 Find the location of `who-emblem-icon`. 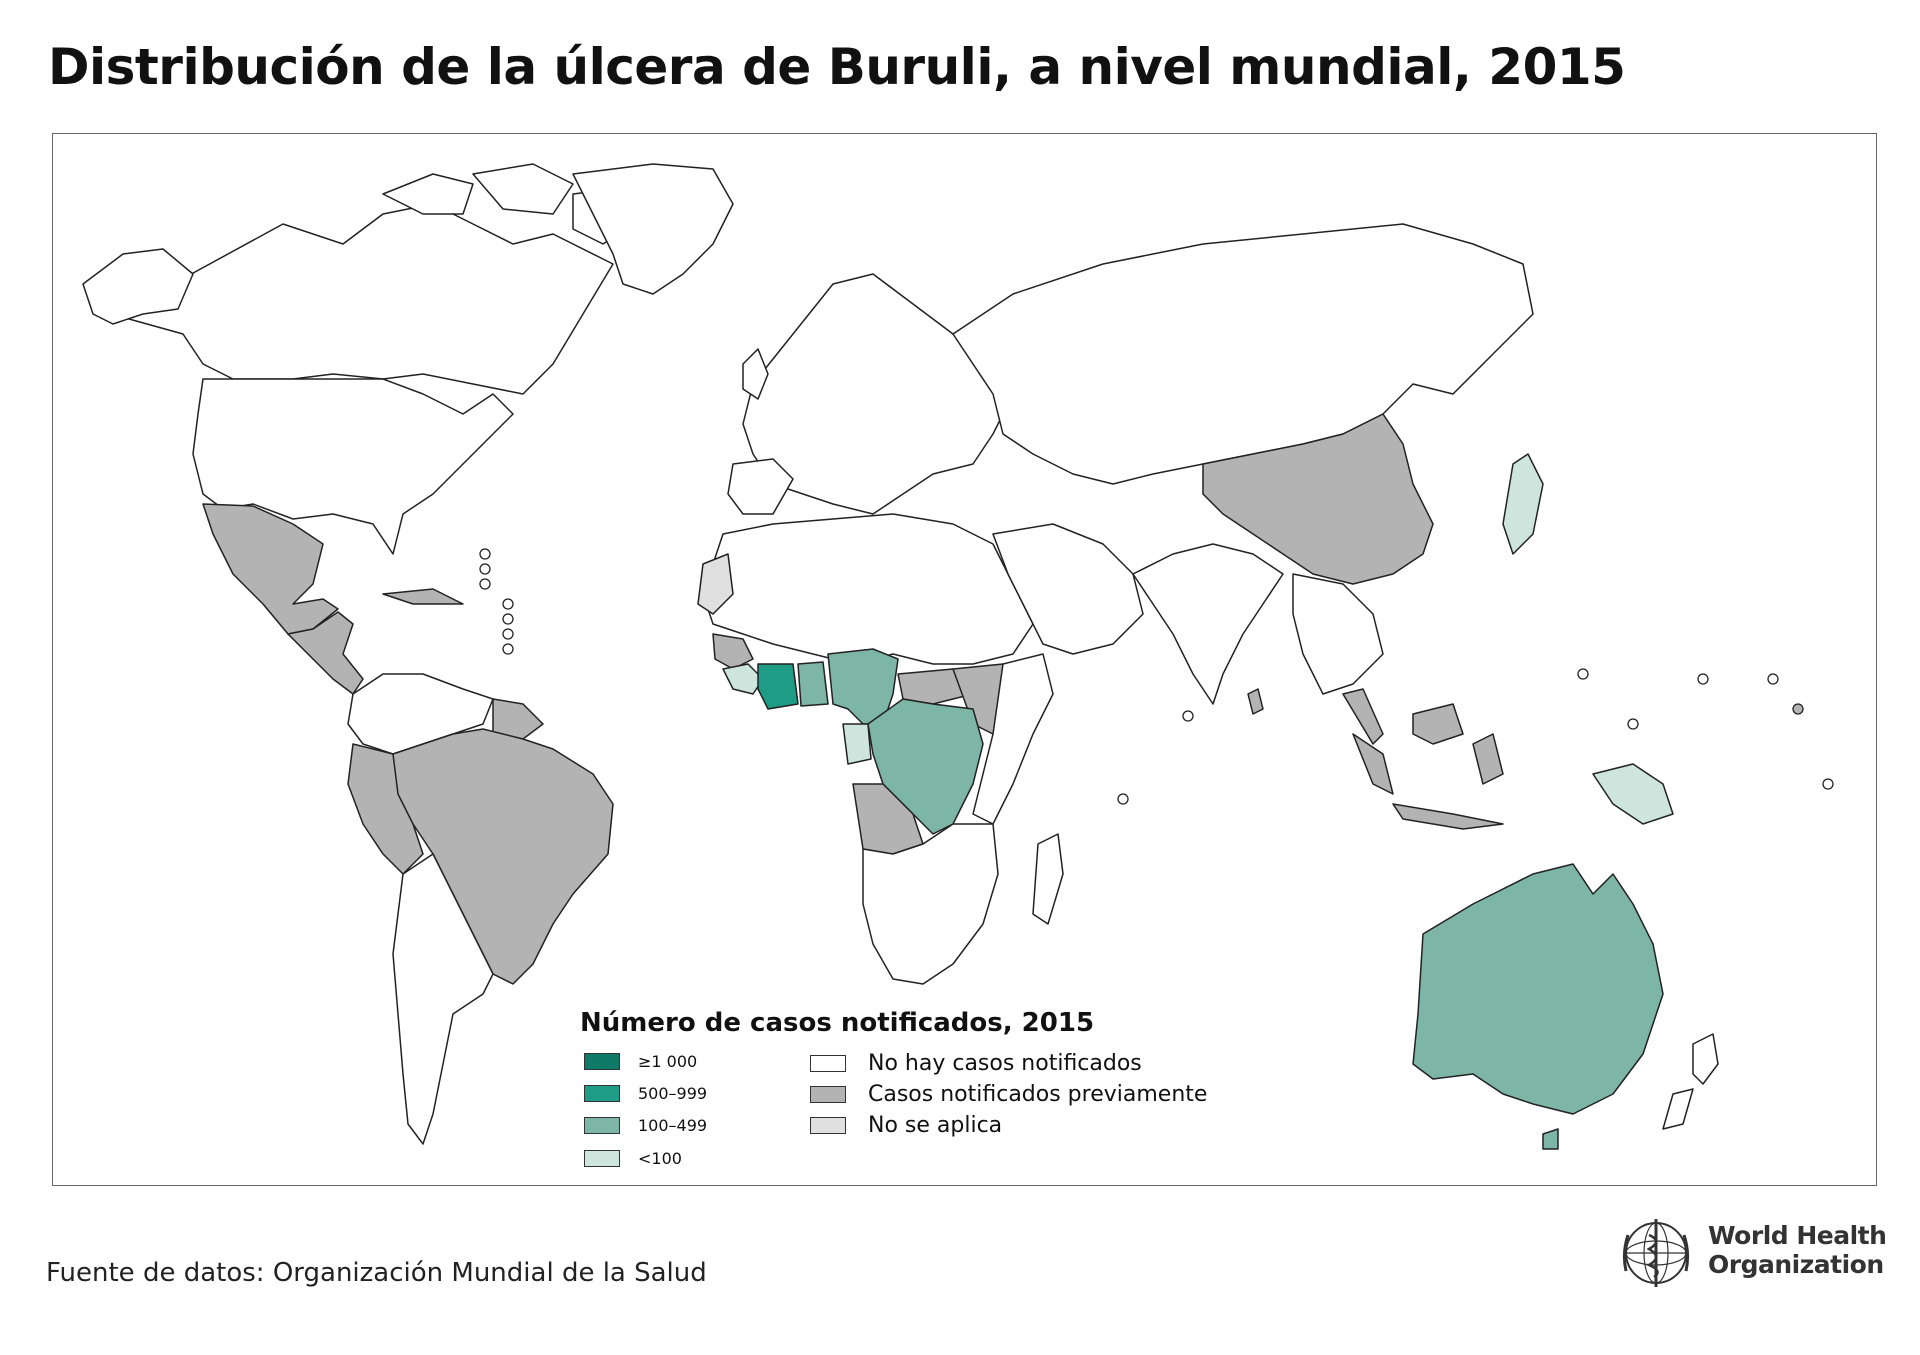

who-emblem-icon is located at coordinates (1656, 1253).